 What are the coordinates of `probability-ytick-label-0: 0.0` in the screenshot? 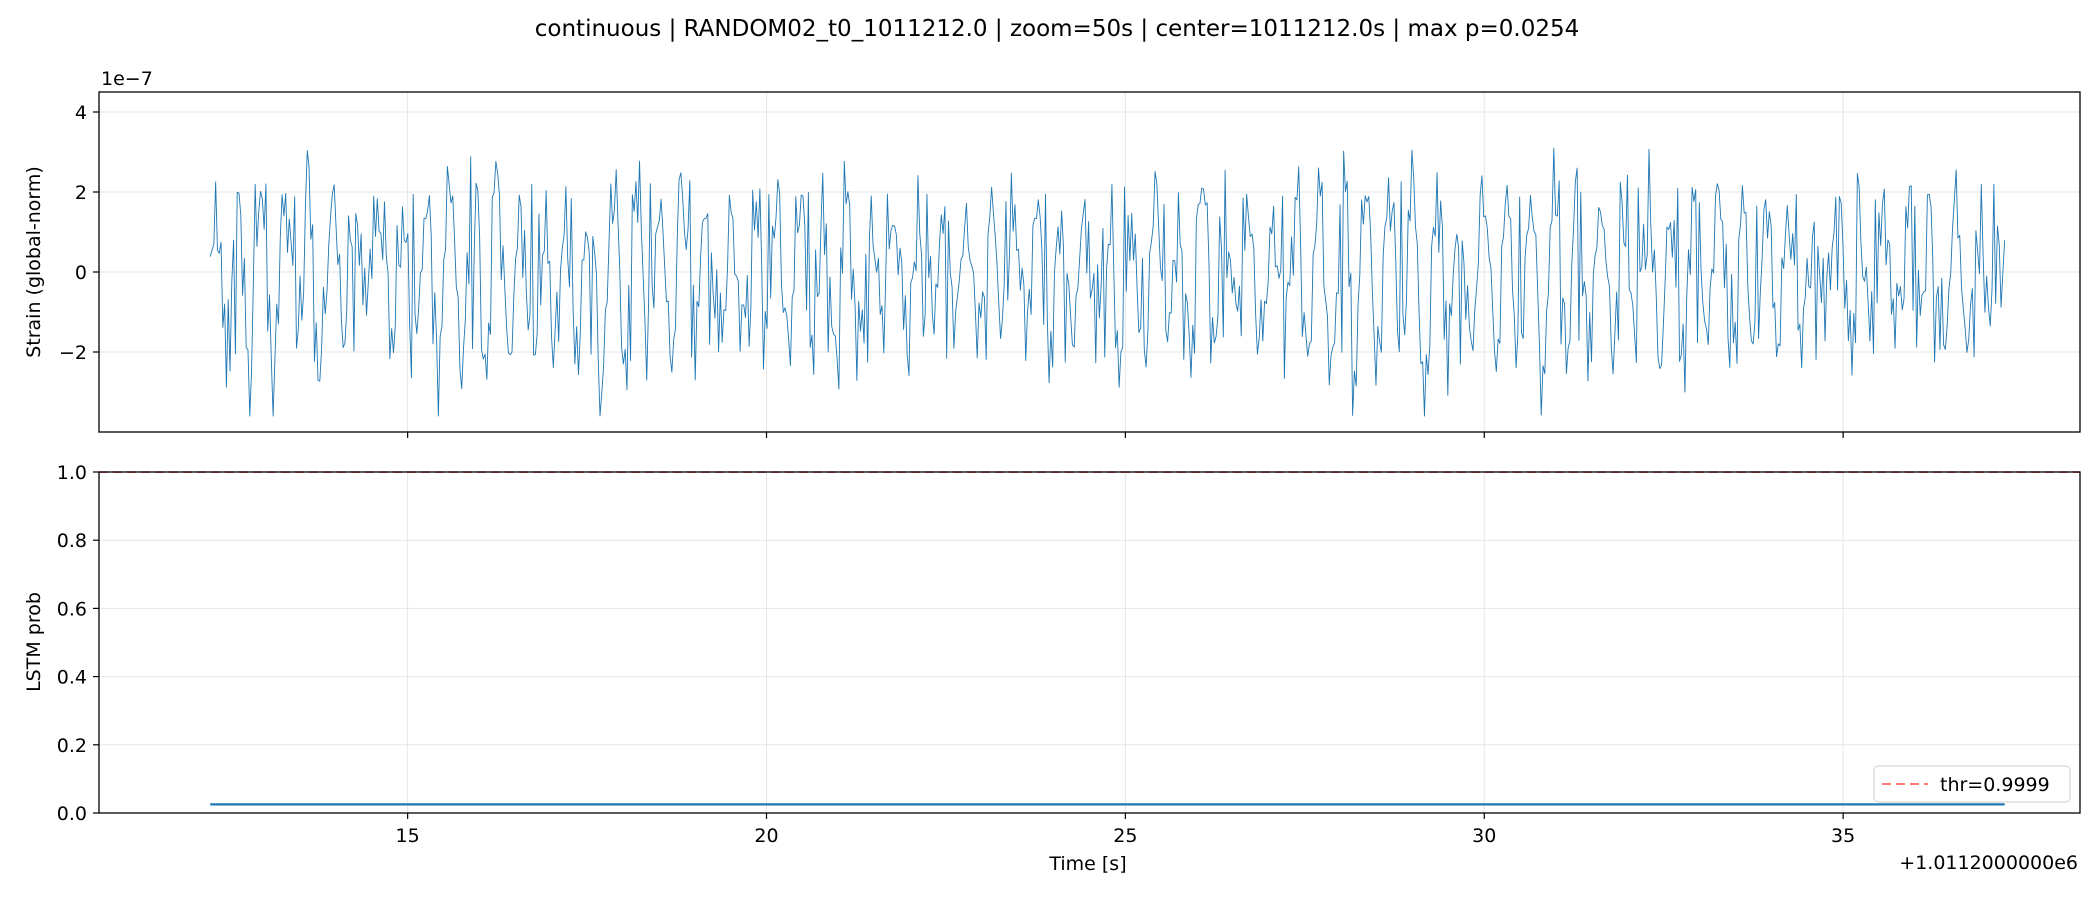 It's located at (72, 814).